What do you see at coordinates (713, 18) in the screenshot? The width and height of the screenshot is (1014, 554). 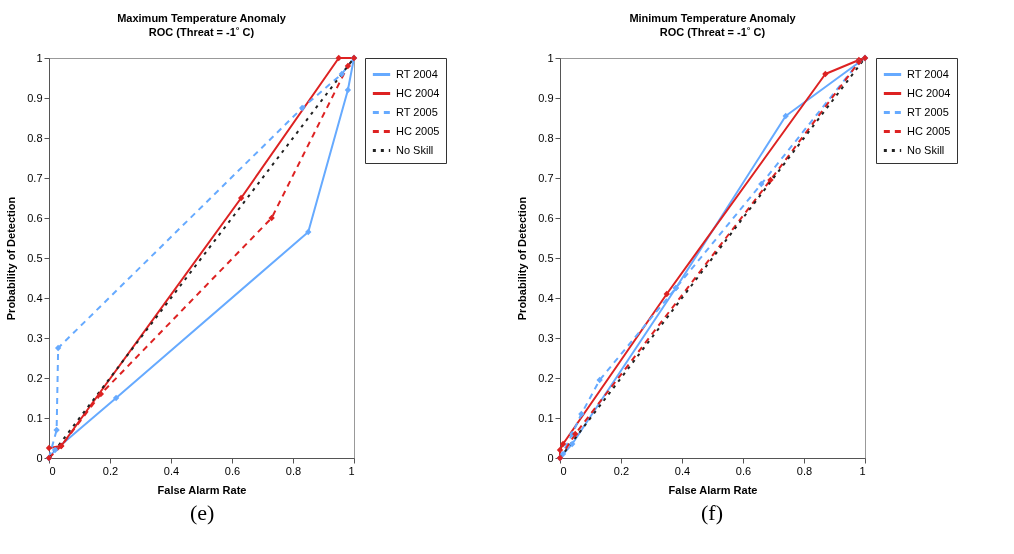 I see `chart-title: Minimum Temperature Anomaly` at bounding box center [713, 18].